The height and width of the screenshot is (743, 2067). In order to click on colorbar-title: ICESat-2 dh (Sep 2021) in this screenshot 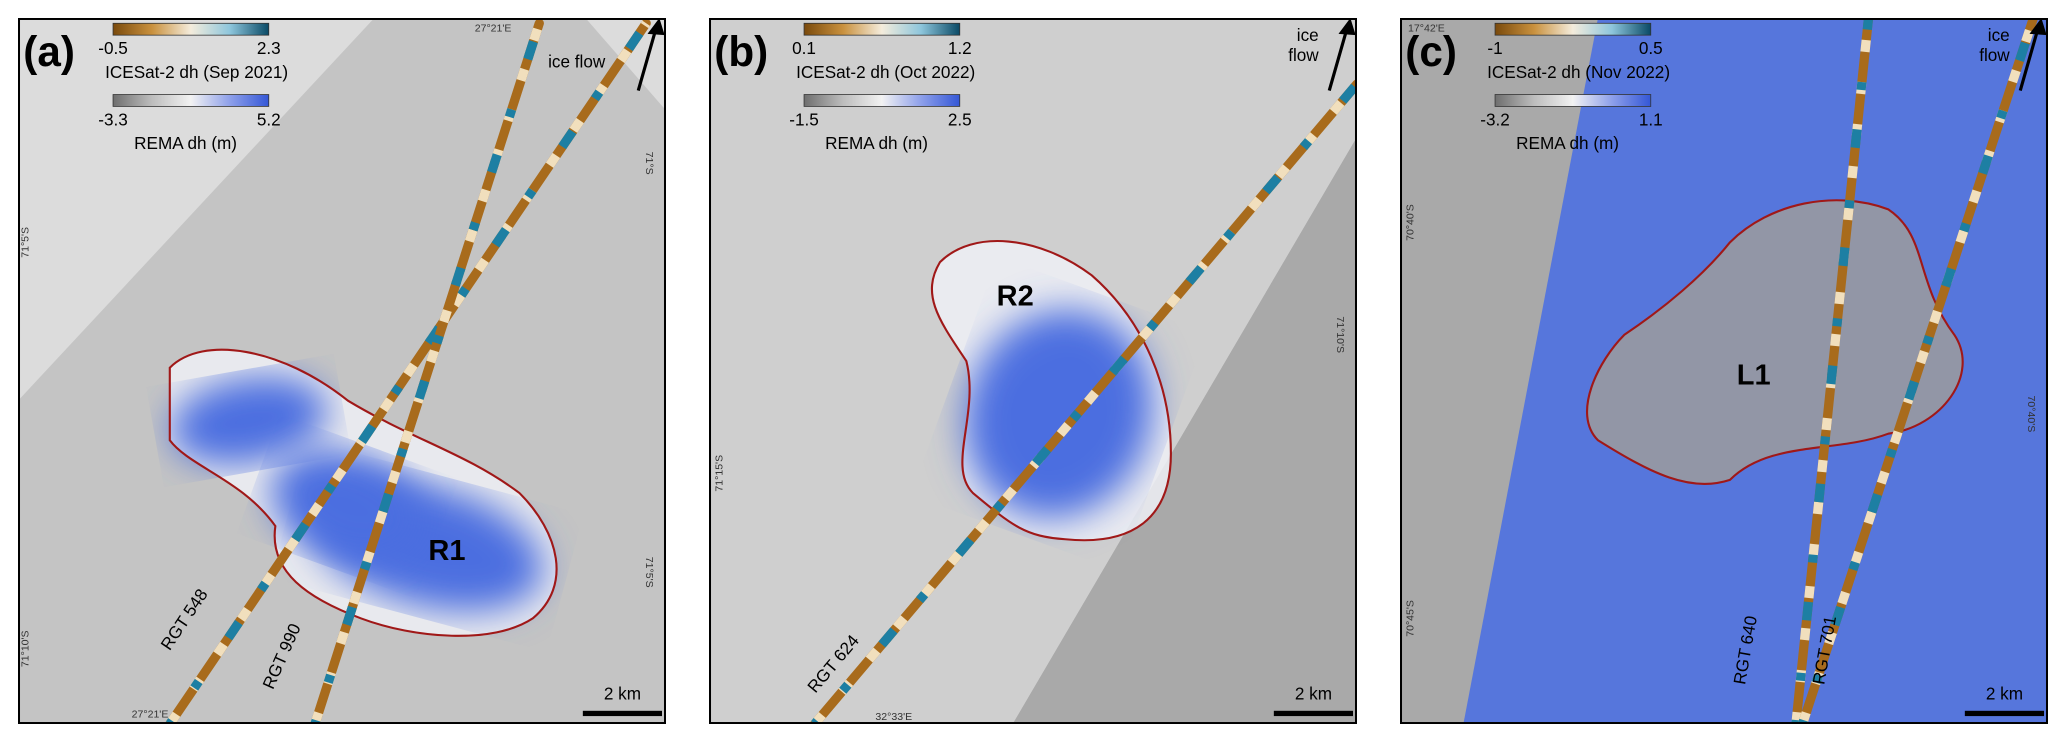, I will do `click(196, 72)`.